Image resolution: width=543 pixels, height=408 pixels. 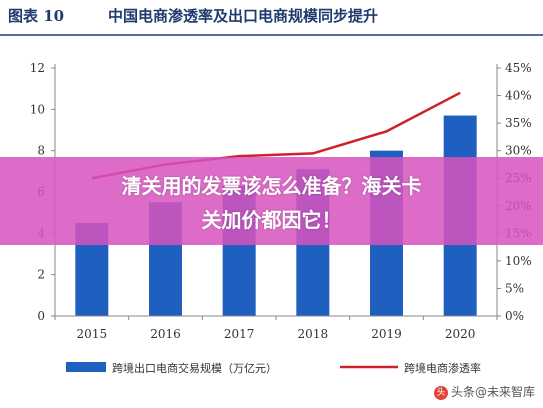 I want to click on right-axis-tick-label: 40%, so click(x=518, y=96).